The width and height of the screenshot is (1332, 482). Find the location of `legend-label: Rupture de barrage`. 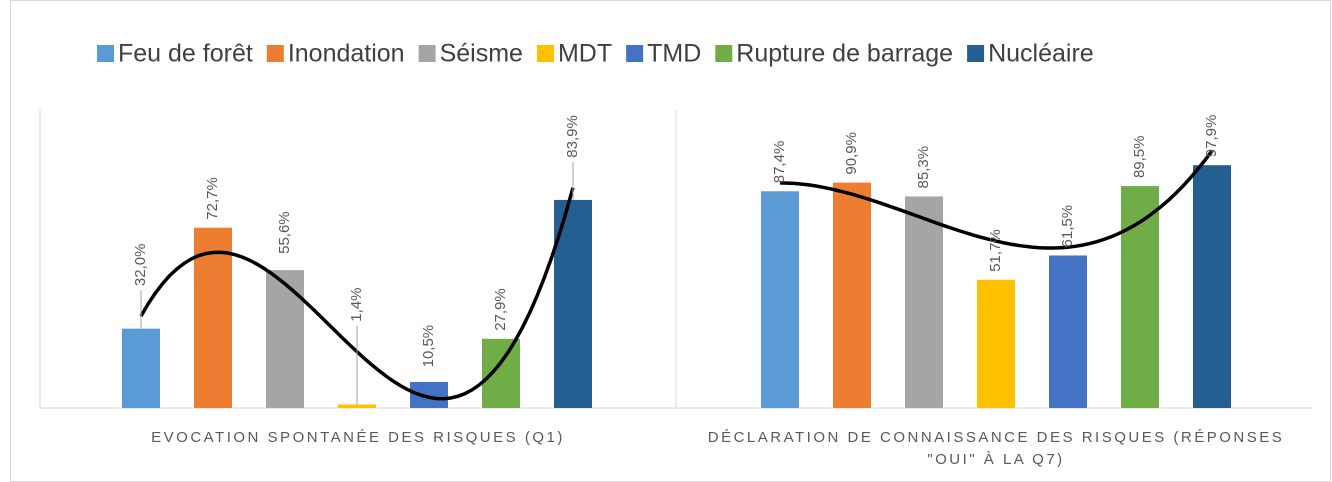

legend-label: Rupture de barrage is located at coordinates (844, 54).